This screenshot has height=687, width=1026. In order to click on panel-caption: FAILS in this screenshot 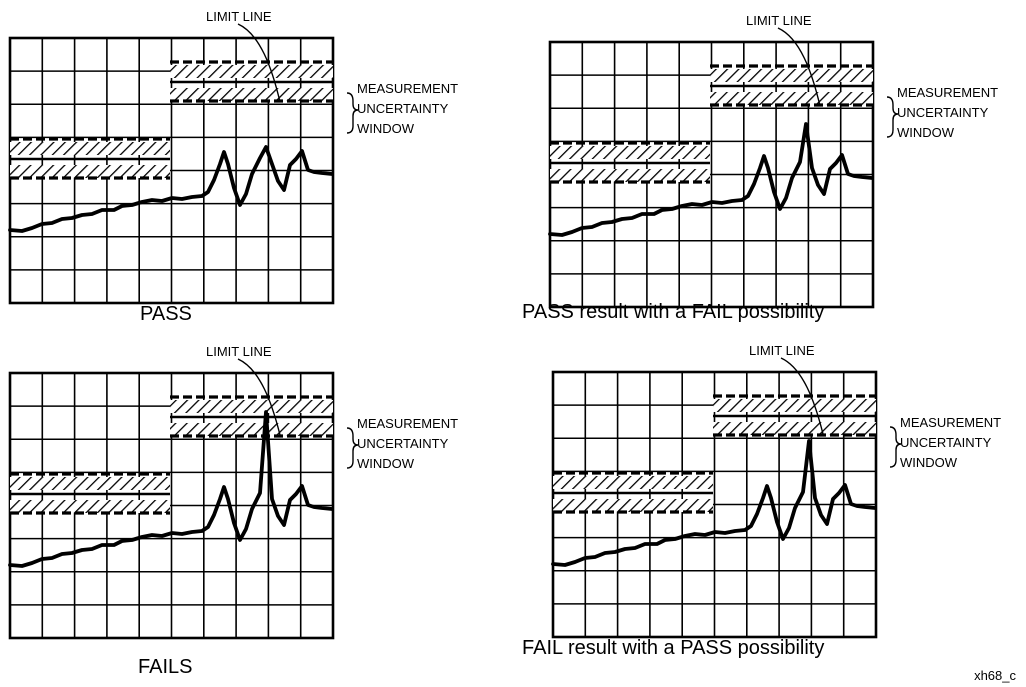, I will do `click(165, 667)`.